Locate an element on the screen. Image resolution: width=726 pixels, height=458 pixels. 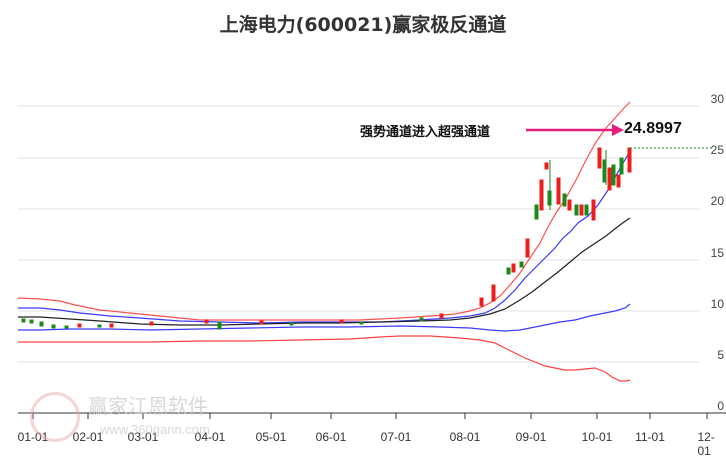
x-tick: 07-01 is located at coordinates (396, 437).